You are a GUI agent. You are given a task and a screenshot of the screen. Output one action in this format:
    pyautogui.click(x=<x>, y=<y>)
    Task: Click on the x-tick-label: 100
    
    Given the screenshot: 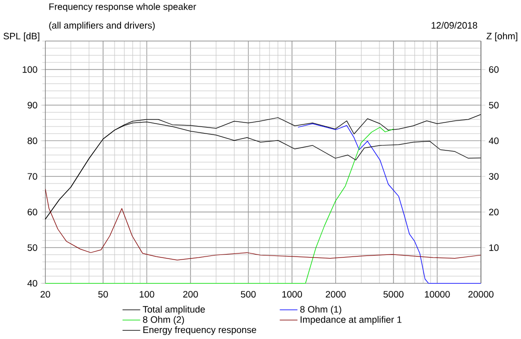 What is the action you would take?
    pyautogui.click(x=147, y=294)
    